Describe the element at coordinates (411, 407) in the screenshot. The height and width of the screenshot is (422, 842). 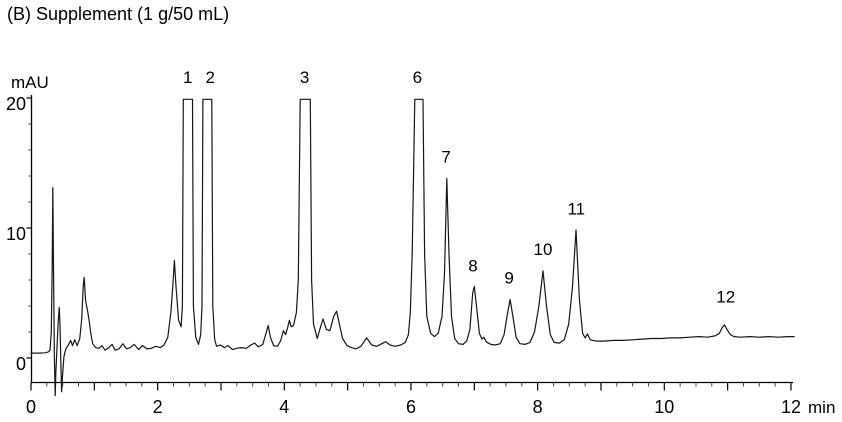
I see `x-tick-label: 6` at that location.